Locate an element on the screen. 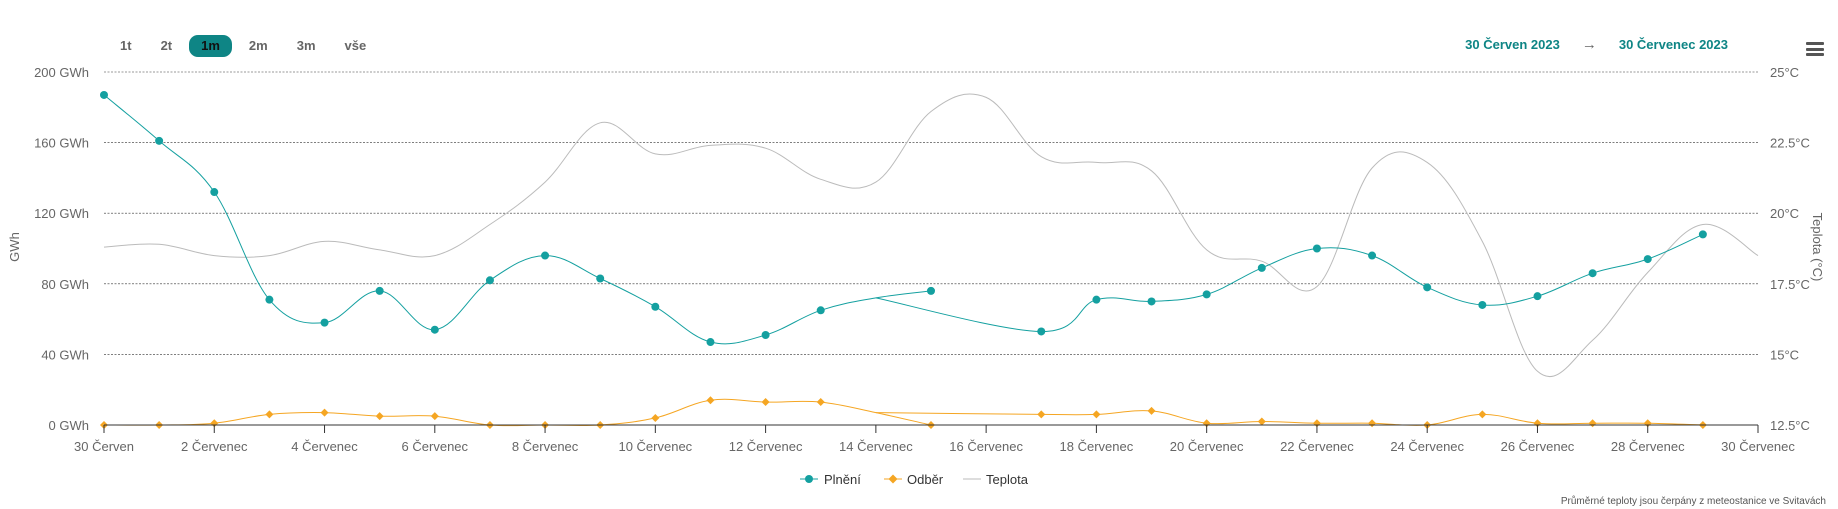 The height and width of the screenshot is (509, 1838). x-tick-label: 20 Červenec is located at coordinates (1207, 446).